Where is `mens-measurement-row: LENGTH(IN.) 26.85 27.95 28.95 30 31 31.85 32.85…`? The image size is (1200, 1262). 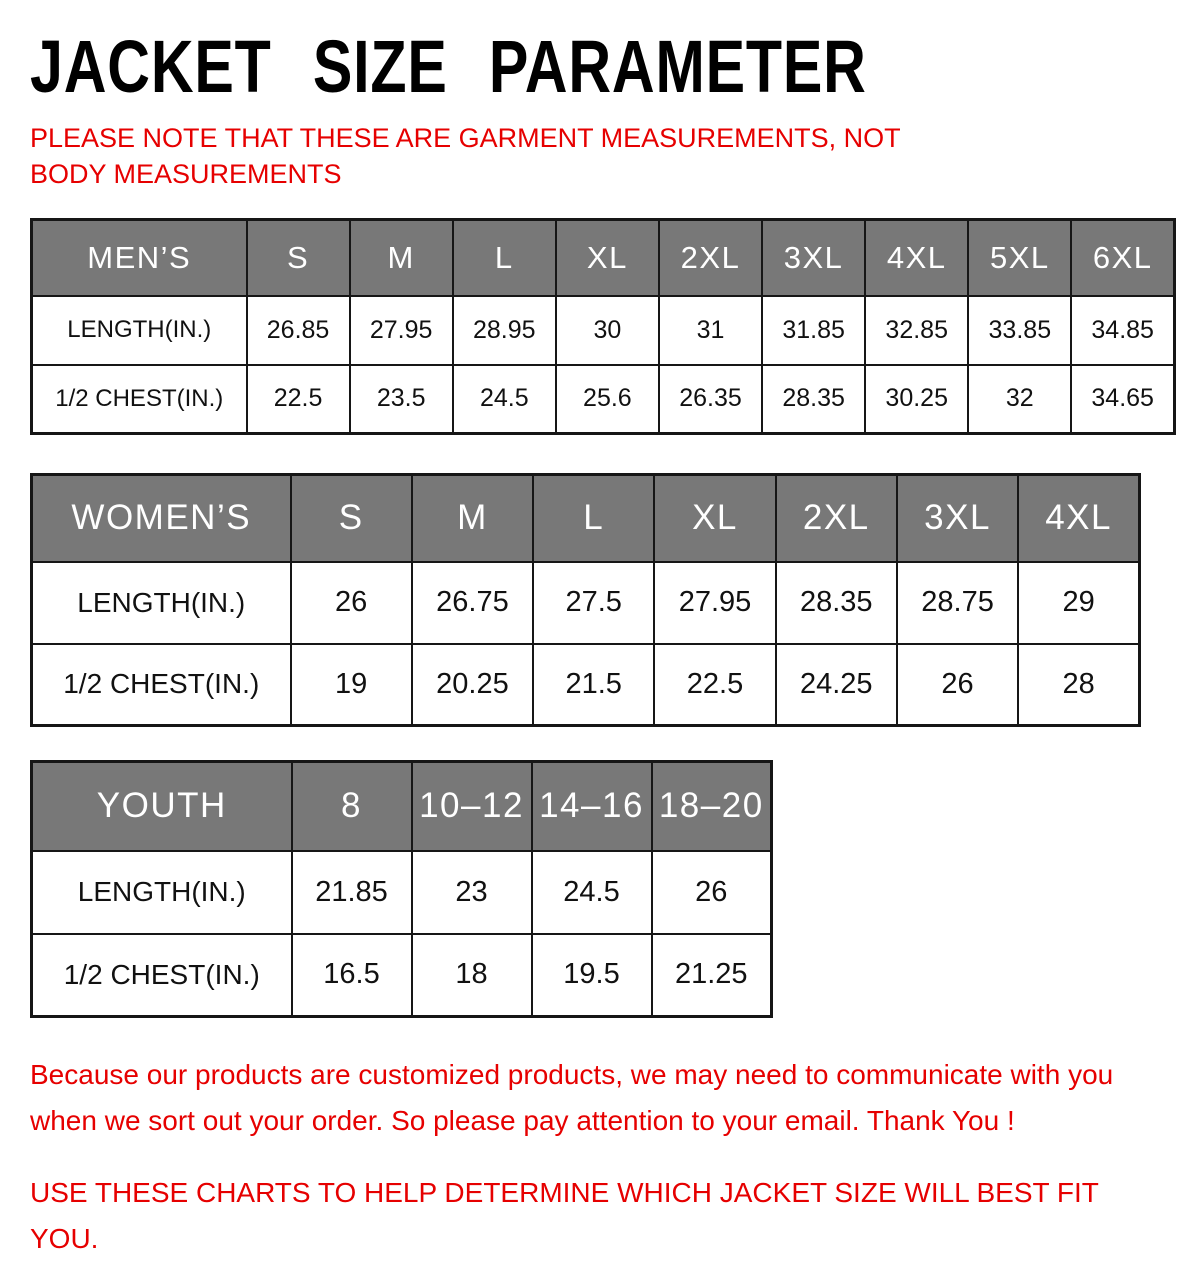
mens-measurement-row: LENGTH(IN.) 26.85 27.95 28.95 30 31 31.85 32.85… is located at coordinates (603, 330).